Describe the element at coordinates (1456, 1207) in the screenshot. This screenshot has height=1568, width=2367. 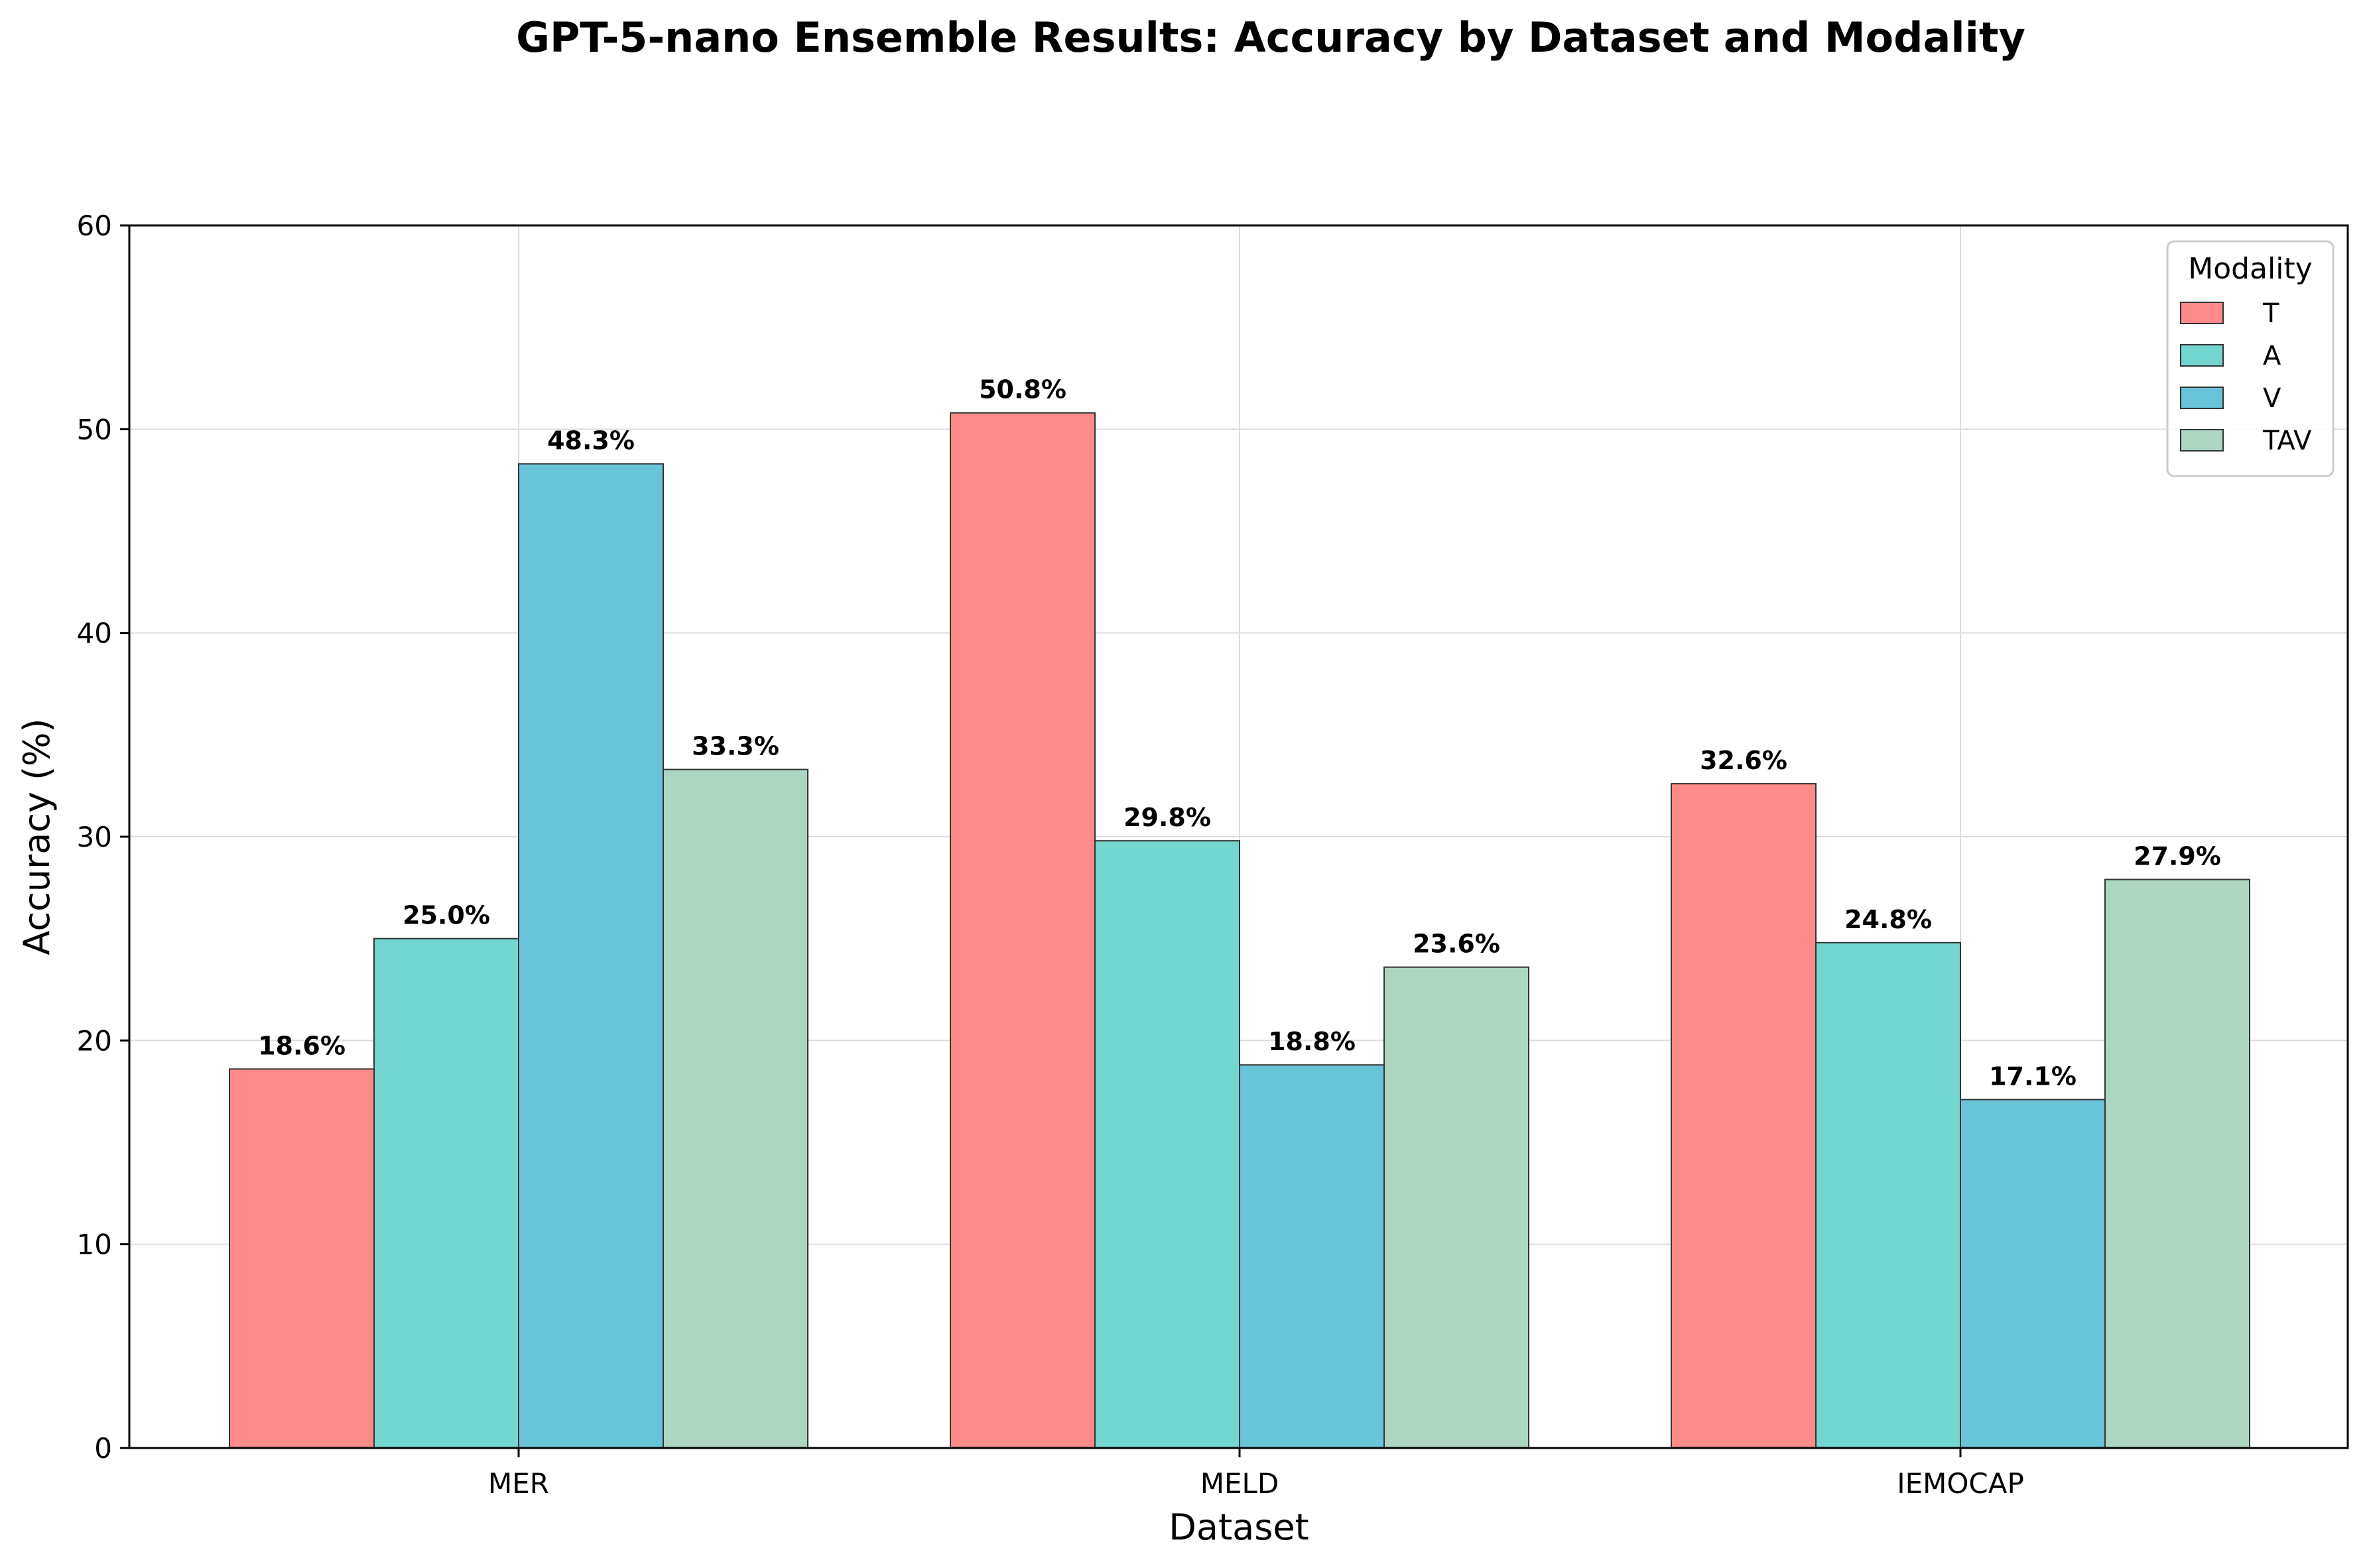
I see `bar-tav-meld` at that location.